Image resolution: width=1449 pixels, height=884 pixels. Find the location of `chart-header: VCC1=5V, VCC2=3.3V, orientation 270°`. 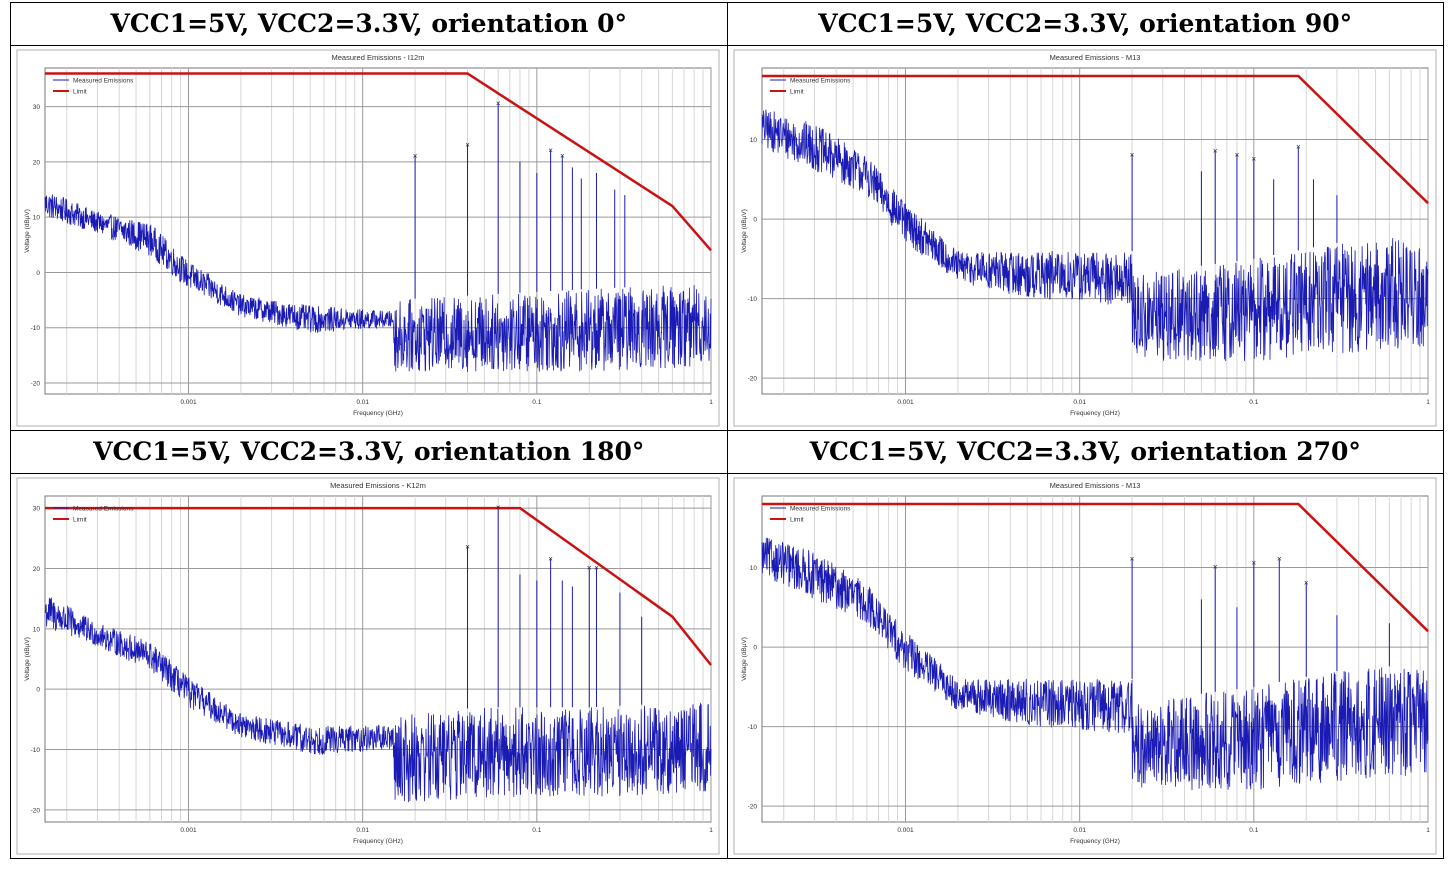

chart-header: VCC1=5V, VCC2=3.3V, orientation 270° is located at coordinates (1085, 452).